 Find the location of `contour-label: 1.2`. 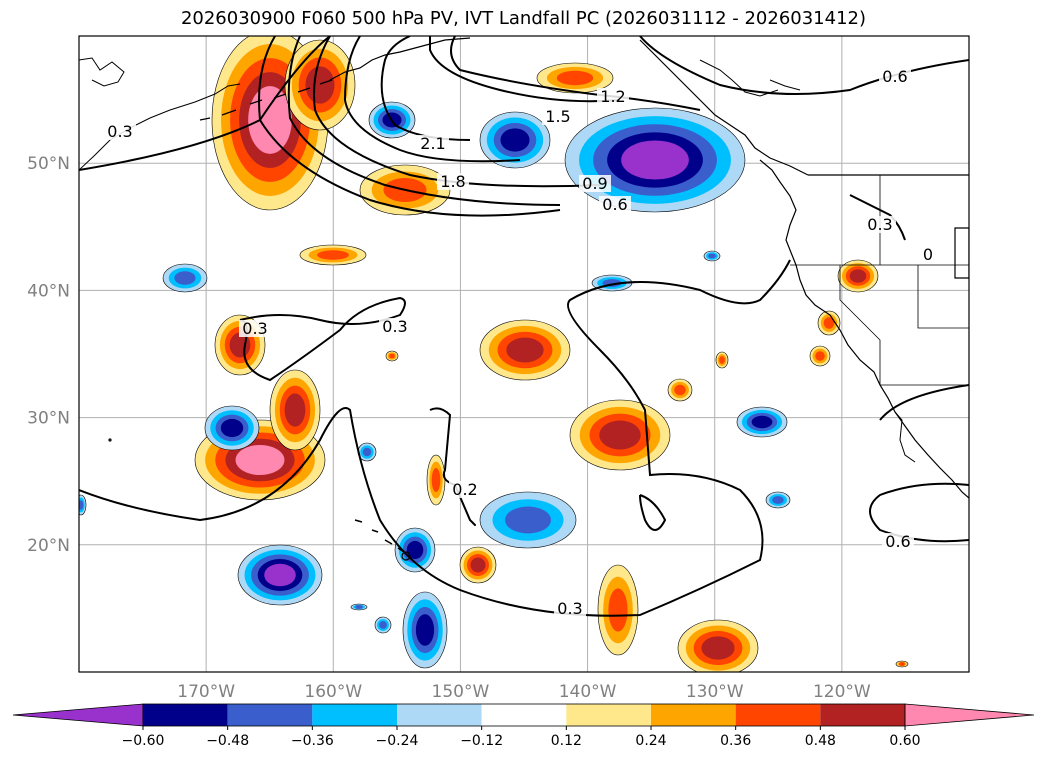

contour-label: 1.2 is located at coordinates (612, 96).